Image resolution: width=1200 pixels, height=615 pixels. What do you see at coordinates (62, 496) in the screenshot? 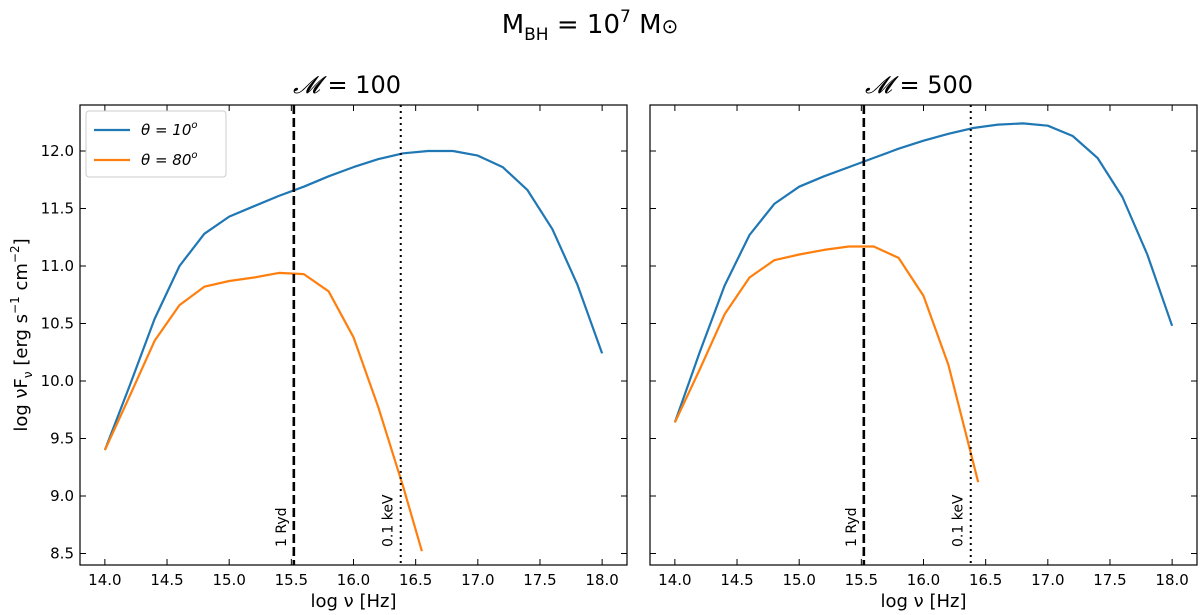
I see `y-tick-label: 9.0` at bounding box center [62, 496].